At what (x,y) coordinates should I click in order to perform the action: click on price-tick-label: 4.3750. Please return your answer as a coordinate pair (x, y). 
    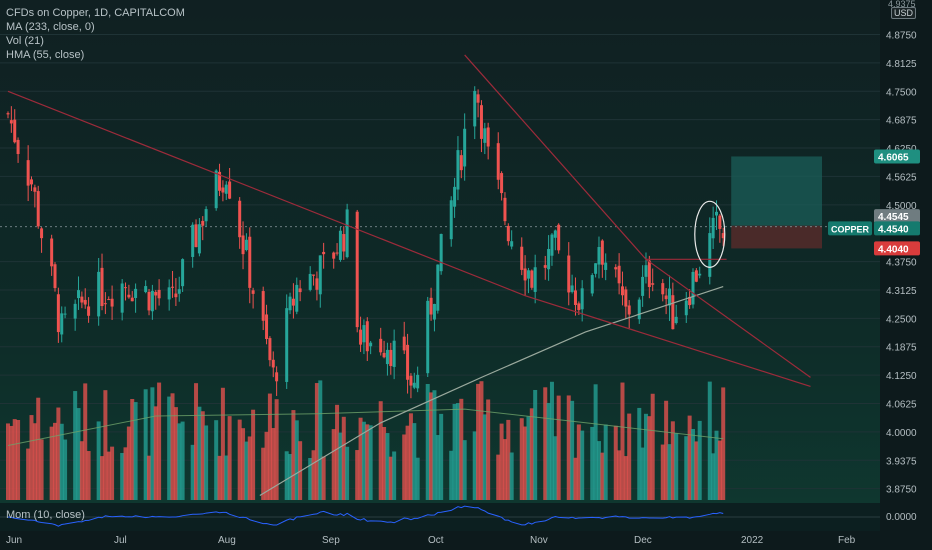
    Looking at the image, I should click on (901, 263).